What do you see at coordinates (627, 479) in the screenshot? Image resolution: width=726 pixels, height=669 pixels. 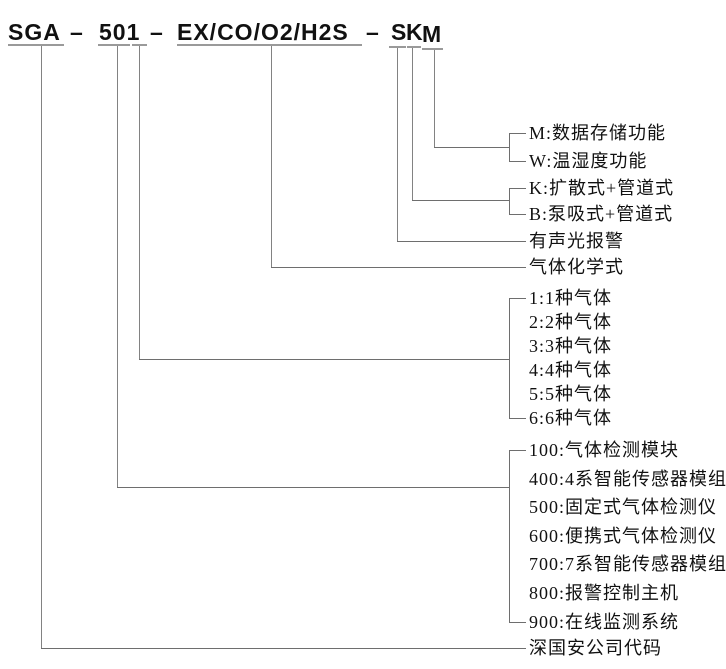 I see `label-series-400: 400:4系智能传感器模组` at bounding box center [627, 479].